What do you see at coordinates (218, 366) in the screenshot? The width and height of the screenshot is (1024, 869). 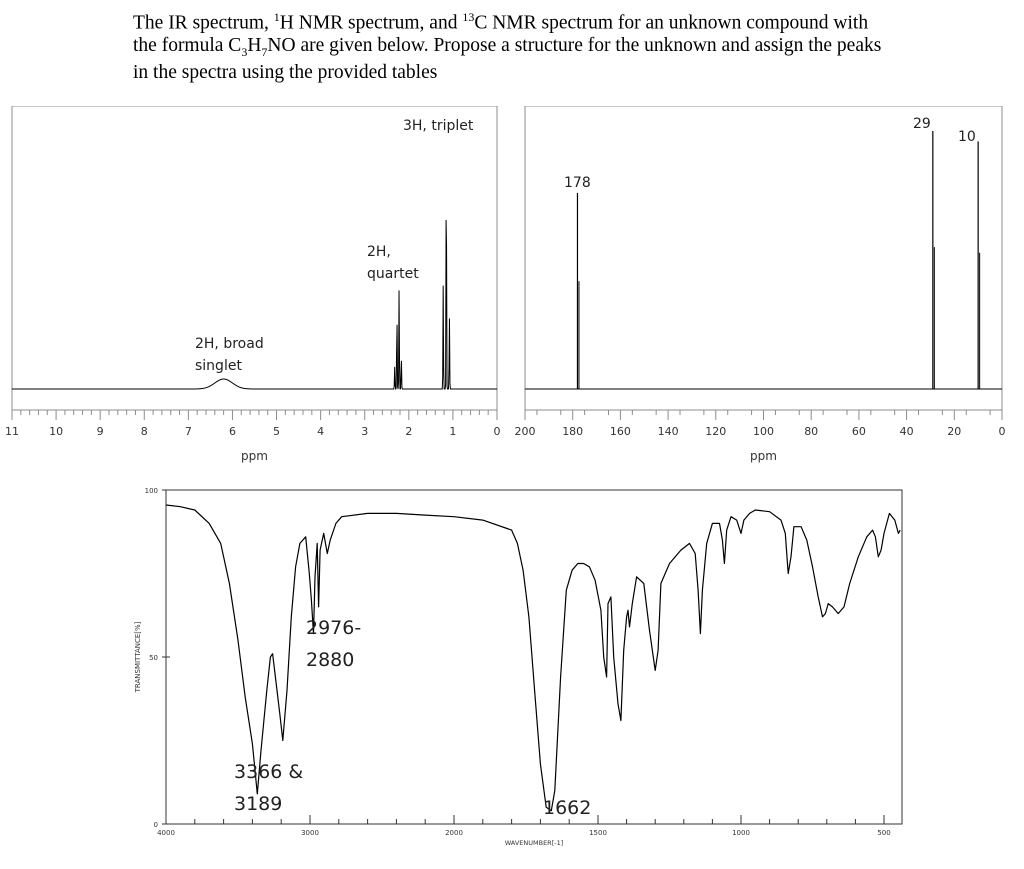 I see `peak-annotation: singlet` at bounding box center [218, 366].